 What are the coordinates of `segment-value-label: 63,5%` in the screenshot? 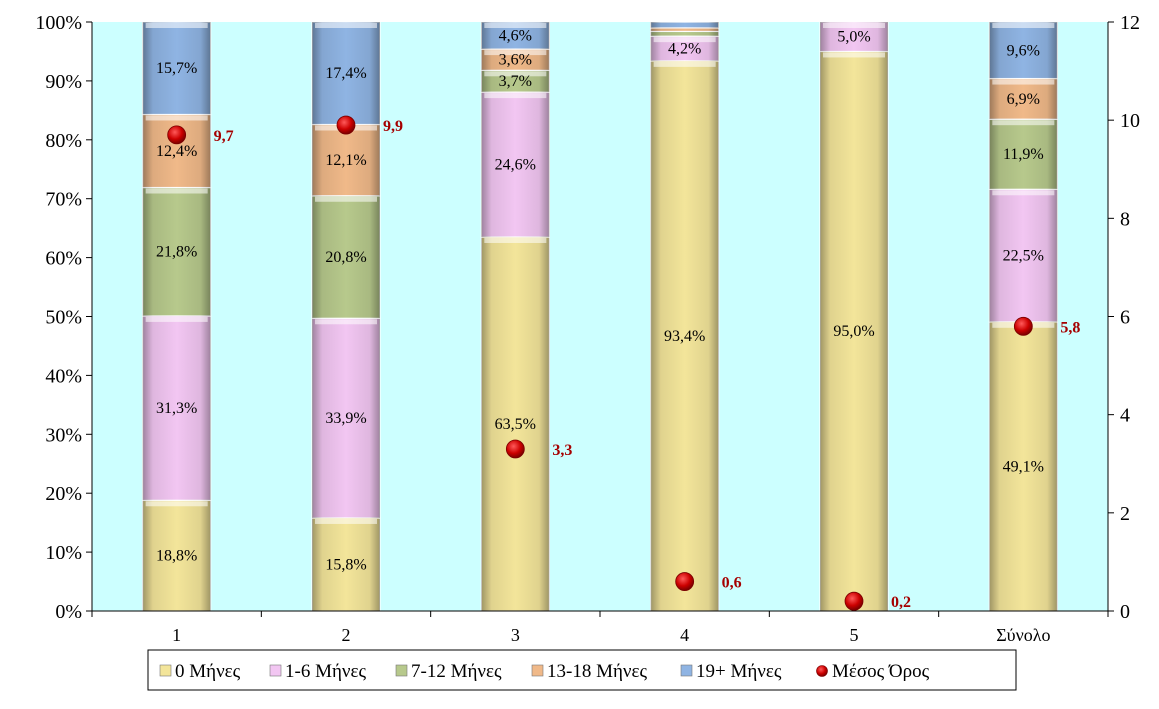 It's located at (515, 424).